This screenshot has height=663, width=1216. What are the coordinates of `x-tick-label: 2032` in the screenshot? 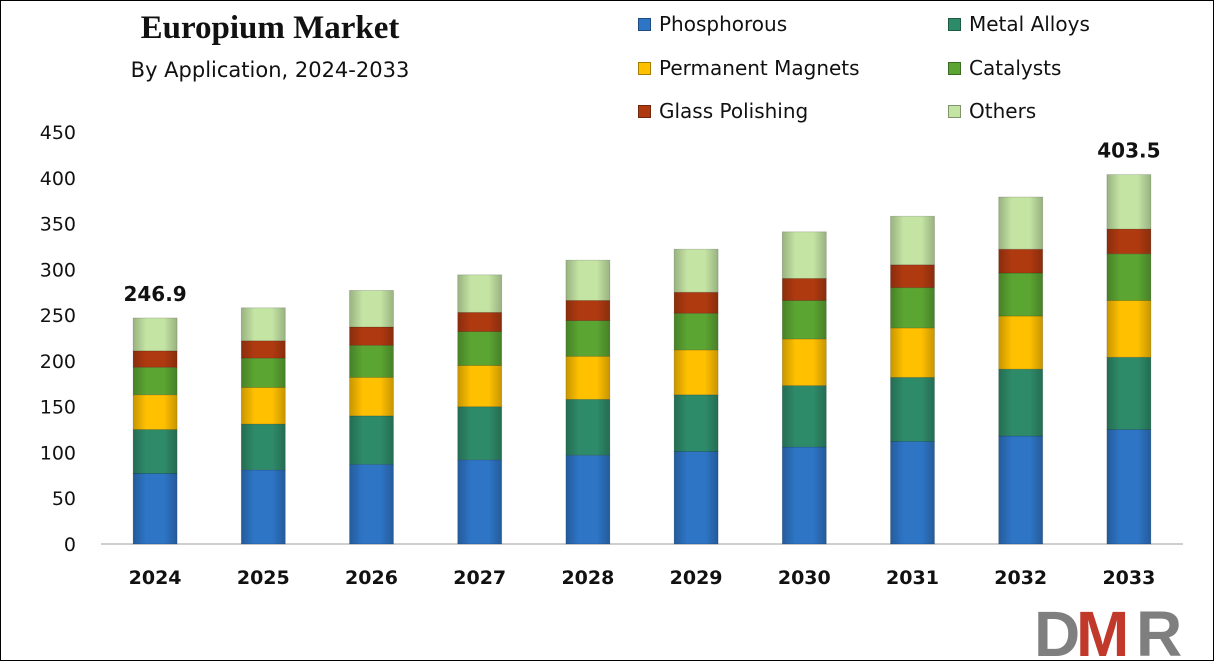 It's located at (1020, 578).